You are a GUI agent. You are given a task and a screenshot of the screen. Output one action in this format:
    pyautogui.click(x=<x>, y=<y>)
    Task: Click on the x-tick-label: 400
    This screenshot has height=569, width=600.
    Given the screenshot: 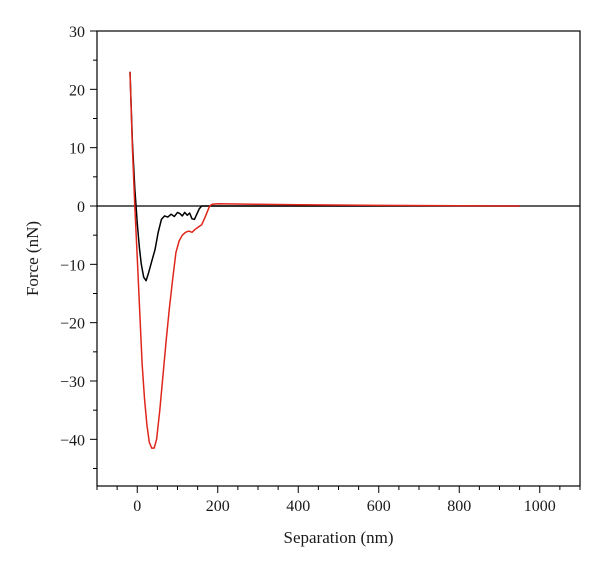 What is the action you would take?
    pyautogui.click(x=298, y=506)
    